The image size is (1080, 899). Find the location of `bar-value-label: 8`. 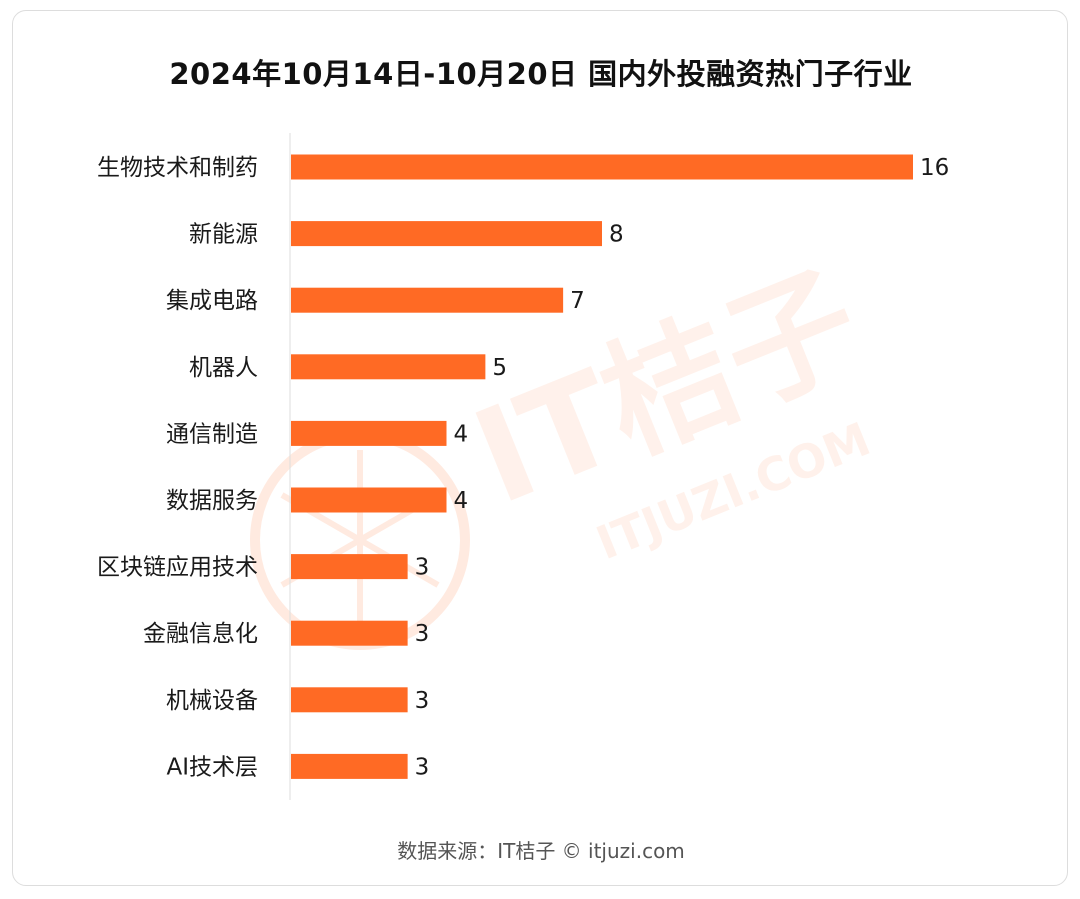

bar-value-label: 8 is located at coordinates (616, 235).